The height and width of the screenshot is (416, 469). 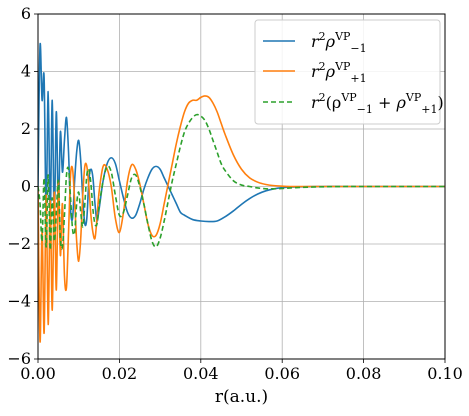 I want to click on legend-box, so click(x=347, y=72).